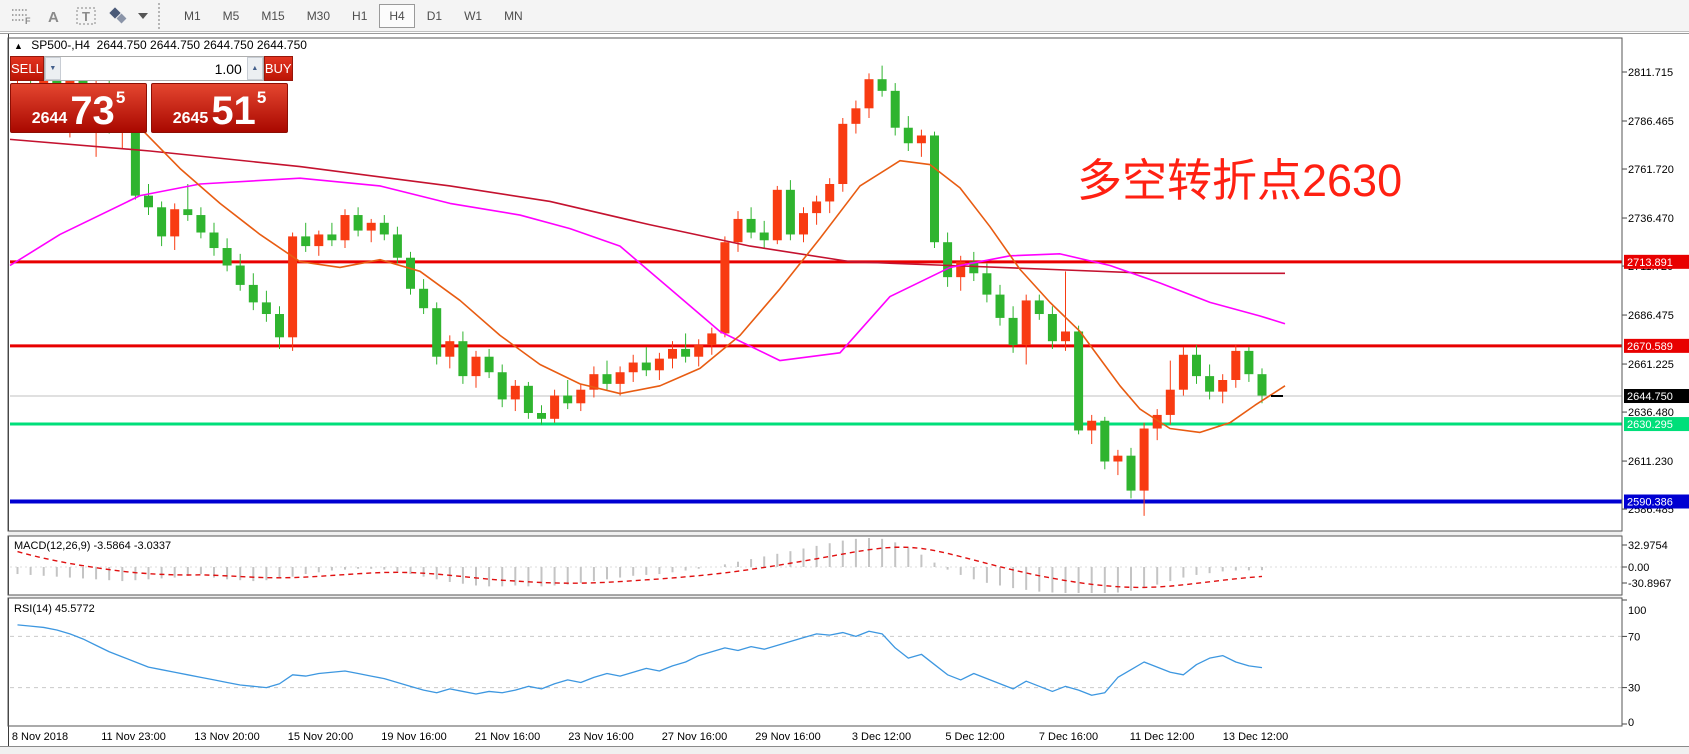 This screenshot has height=754, width=1689. Describe the element at coordinates (233, 111) in the screenshot. I see `buy-price-pips: 51` at that location.